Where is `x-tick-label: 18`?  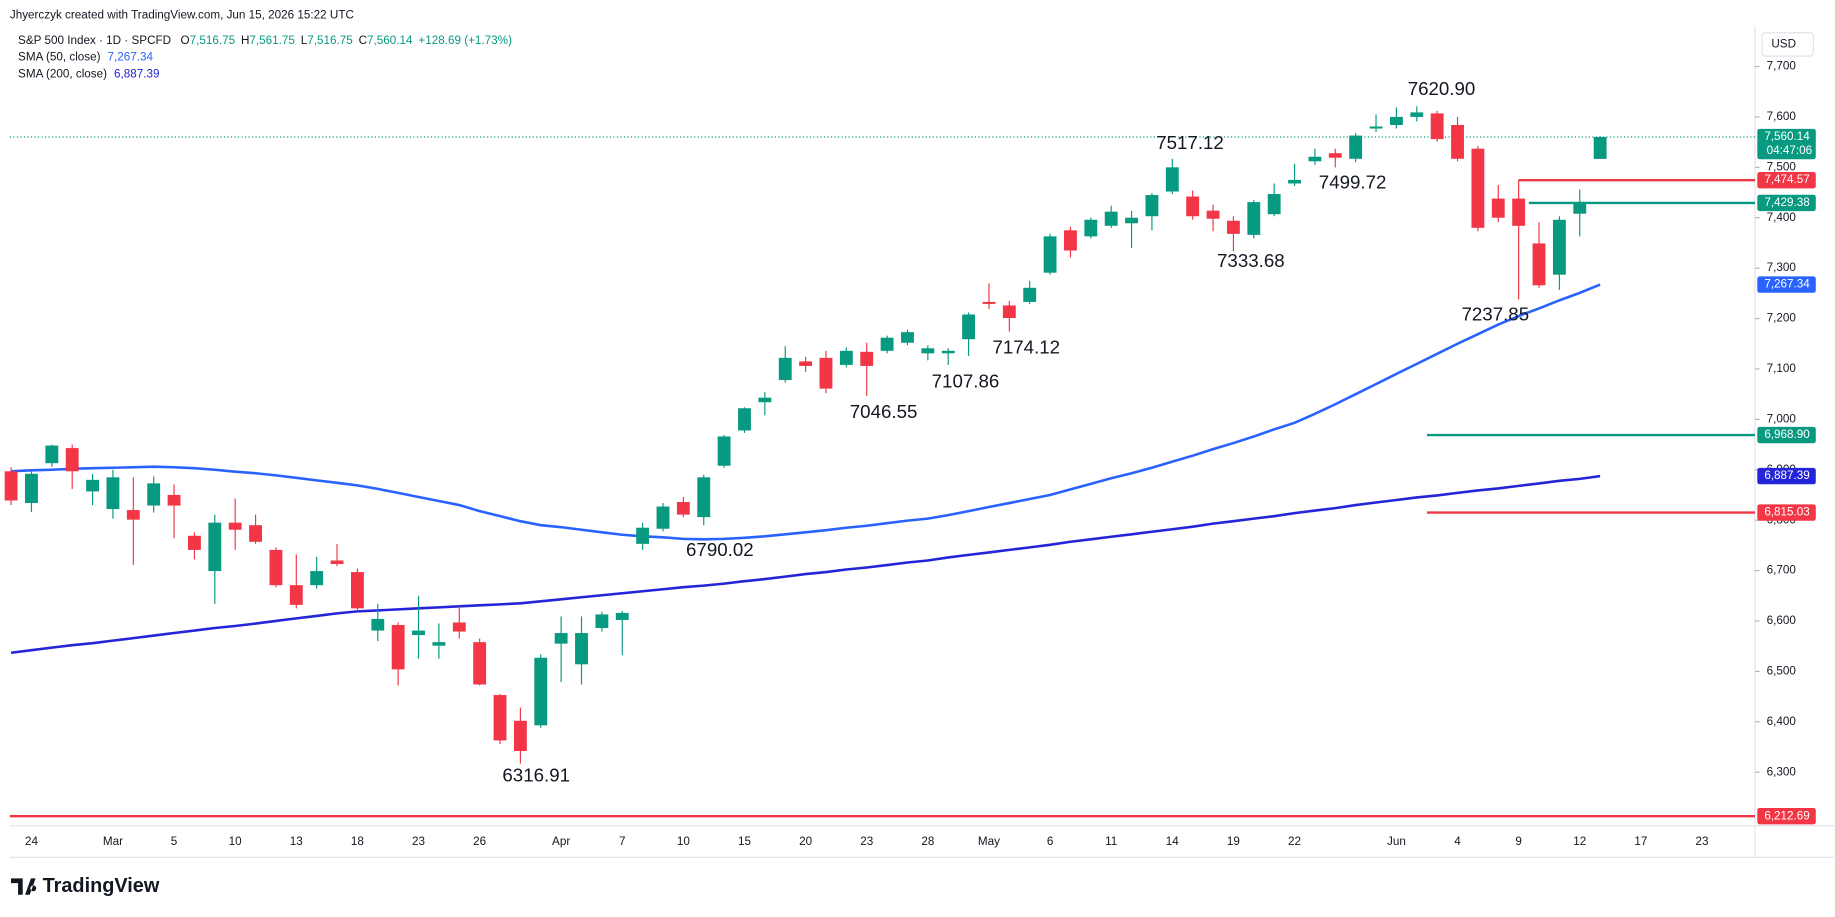 x-tick-label: 18 is located at coordinates (357, 841).